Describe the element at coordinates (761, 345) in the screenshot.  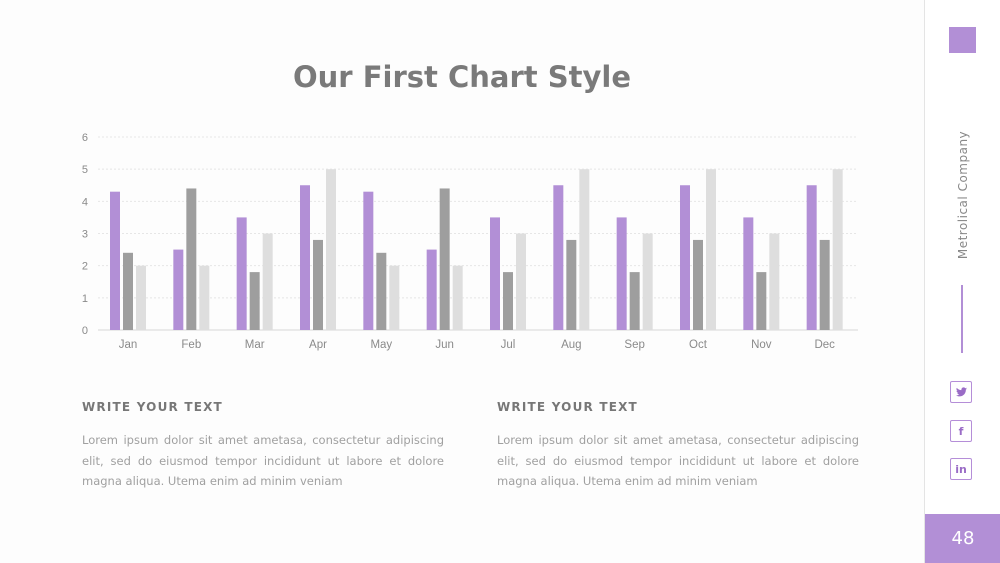
I see `x-tick-label: Nov` at that location.